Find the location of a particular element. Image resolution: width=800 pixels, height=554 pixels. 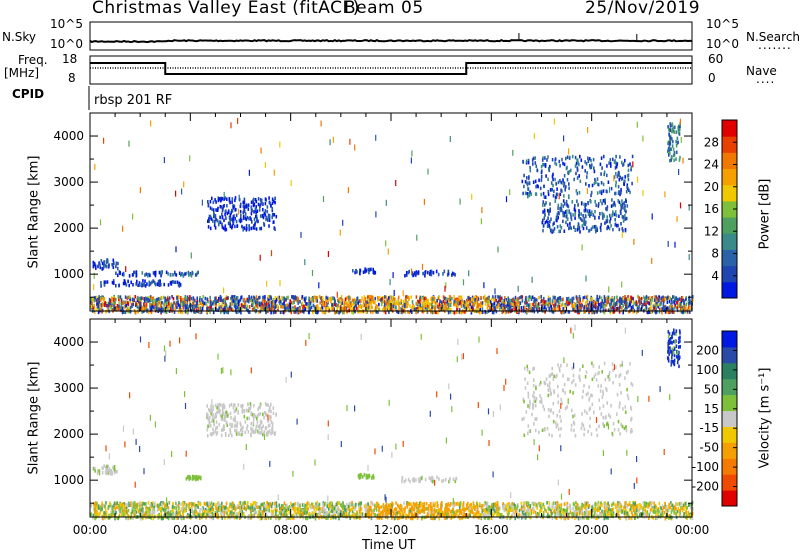

freq-tick-bottom: 8 is located at coordinates (72, 78).